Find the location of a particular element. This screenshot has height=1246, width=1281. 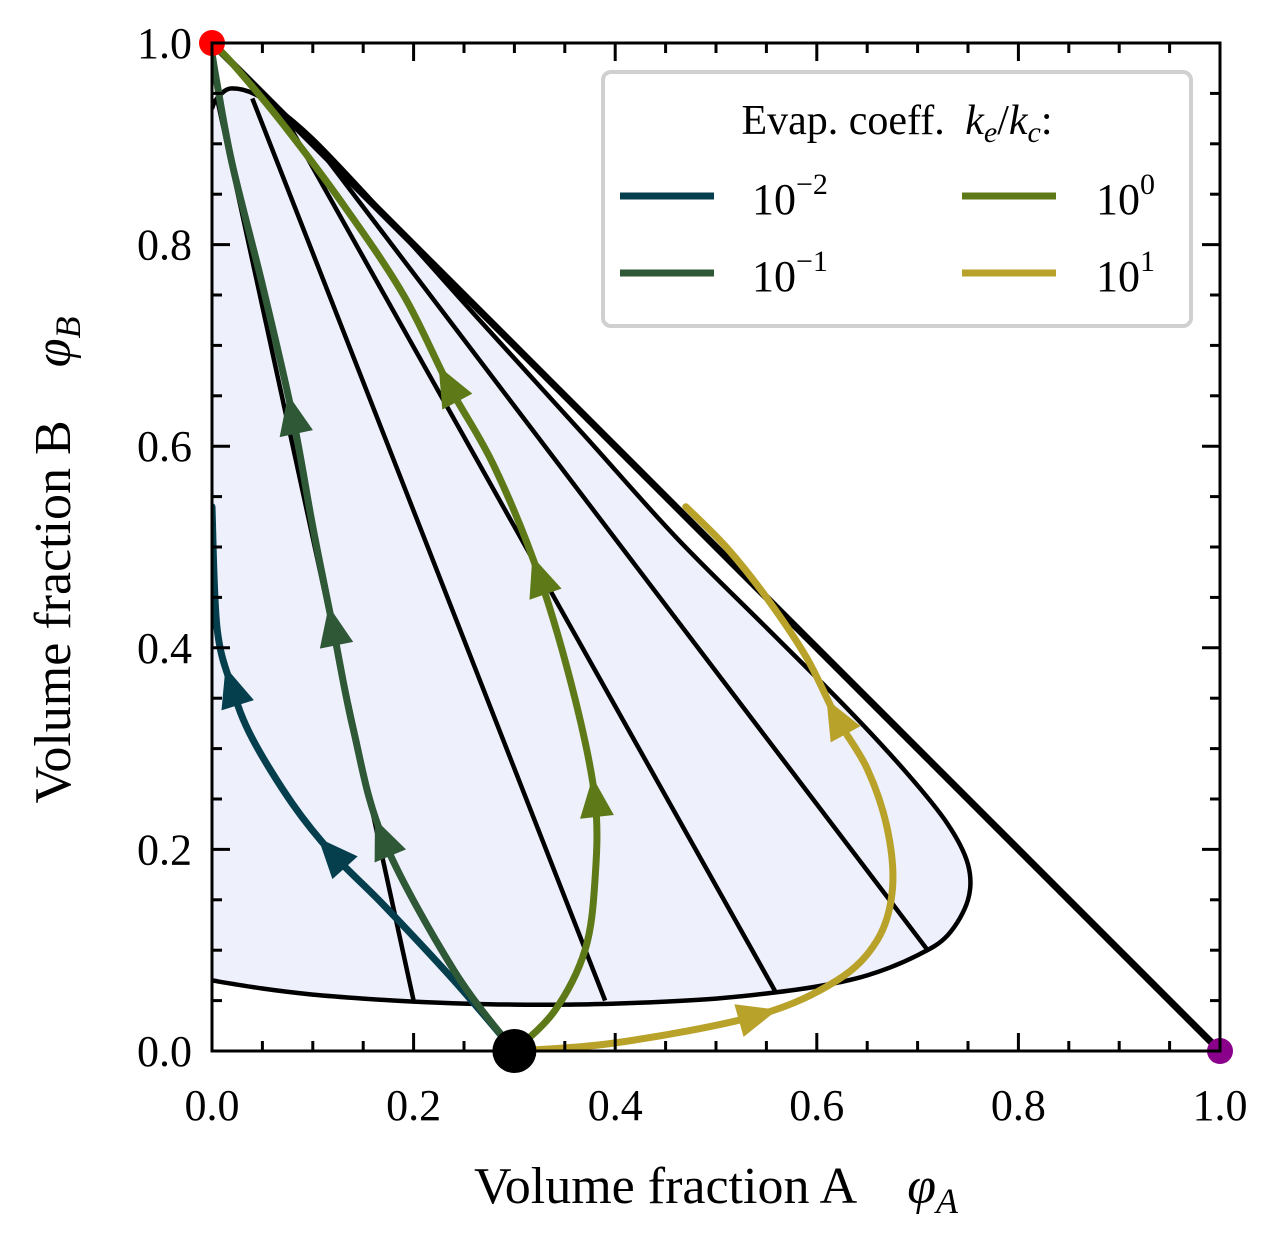

legend-label-1e-1: 10−1 is located at coordinates (790, 273).